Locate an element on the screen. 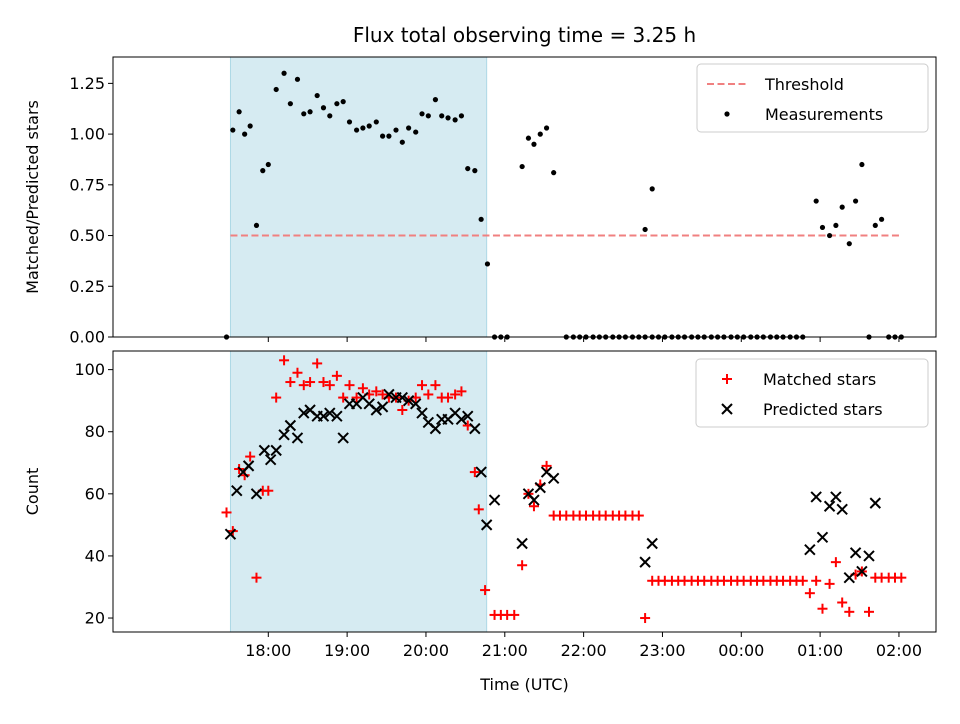  observing-span-top is located at coordinates (358, 197).